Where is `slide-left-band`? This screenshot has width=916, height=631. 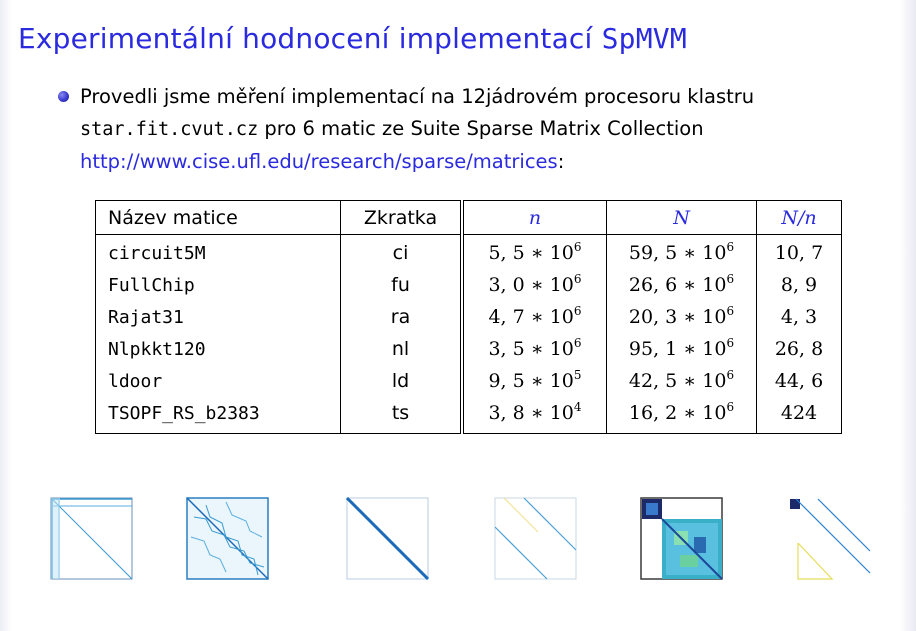
slide-left-band is located at coordinates (6, 315).